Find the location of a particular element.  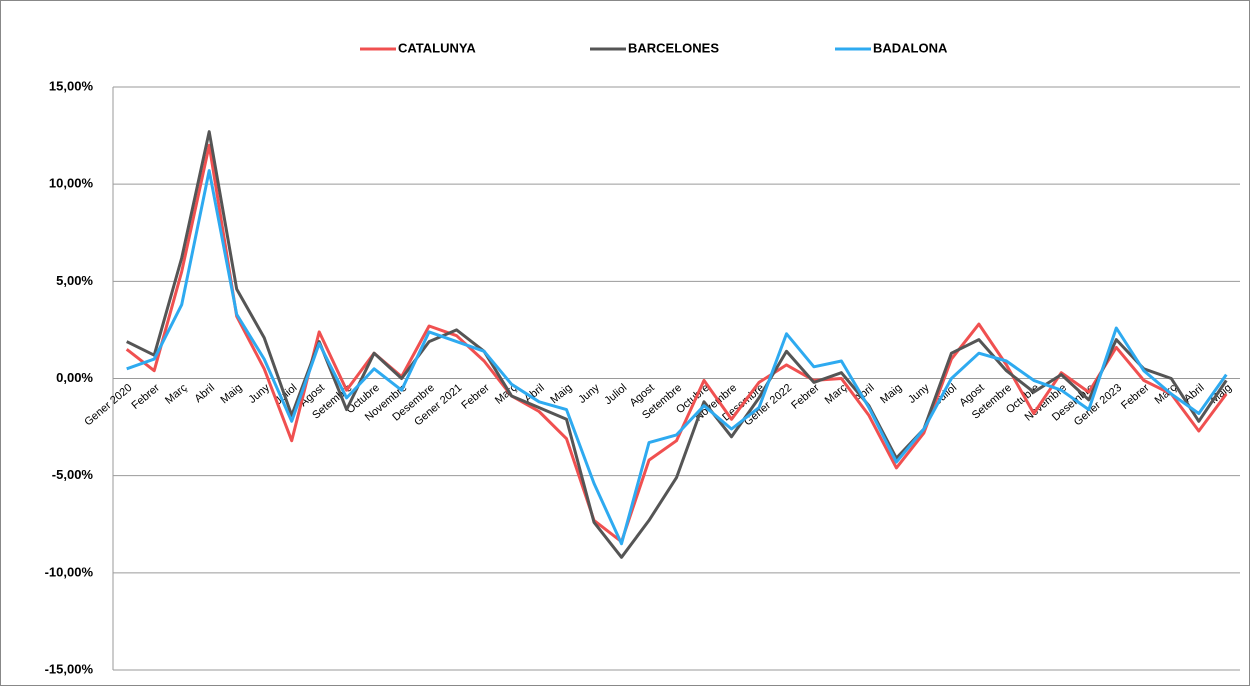

y-tick-label: -10,00% is located at coordinates (69, 571).